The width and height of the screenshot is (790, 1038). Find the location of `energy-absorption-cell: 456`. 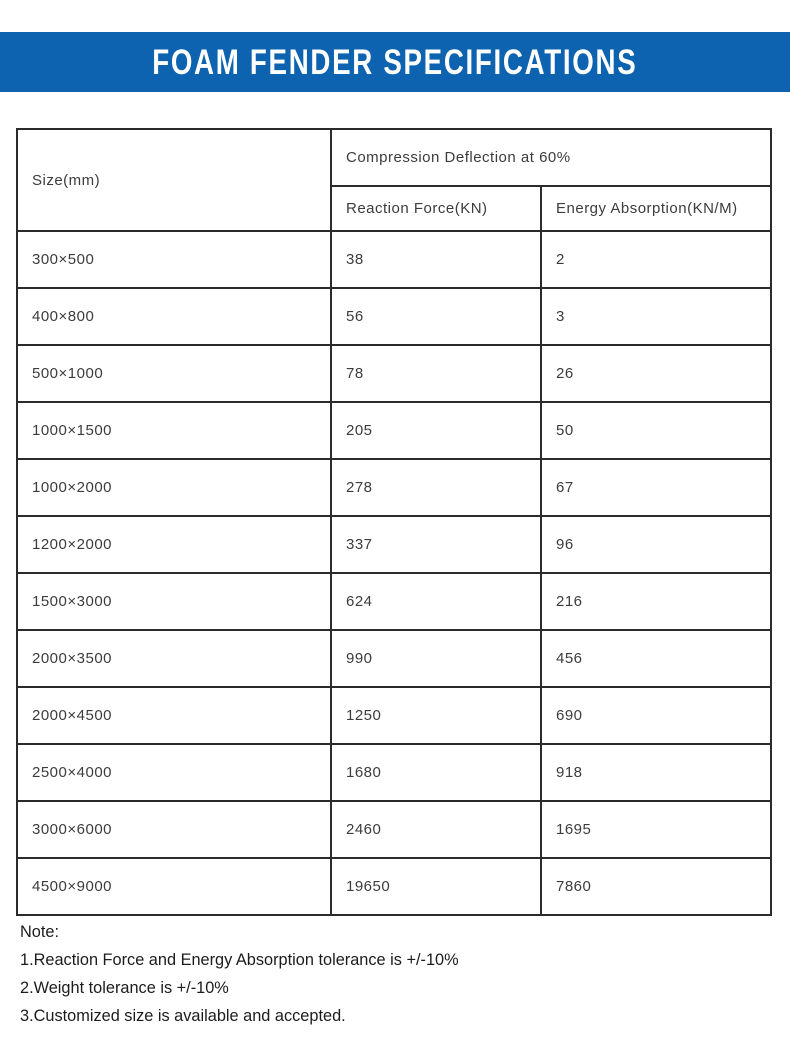

energy-absorption-cell: 456 is located at coordinates (656, 658).